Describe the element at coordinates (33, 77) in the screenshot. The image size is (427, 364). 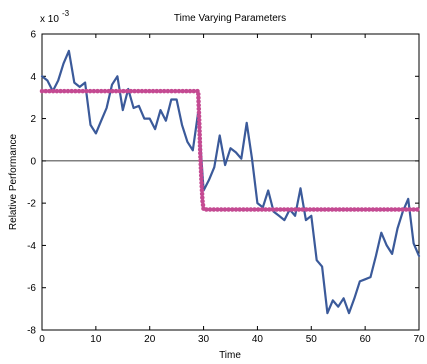
I see `y-tick-label: 4` at that location.